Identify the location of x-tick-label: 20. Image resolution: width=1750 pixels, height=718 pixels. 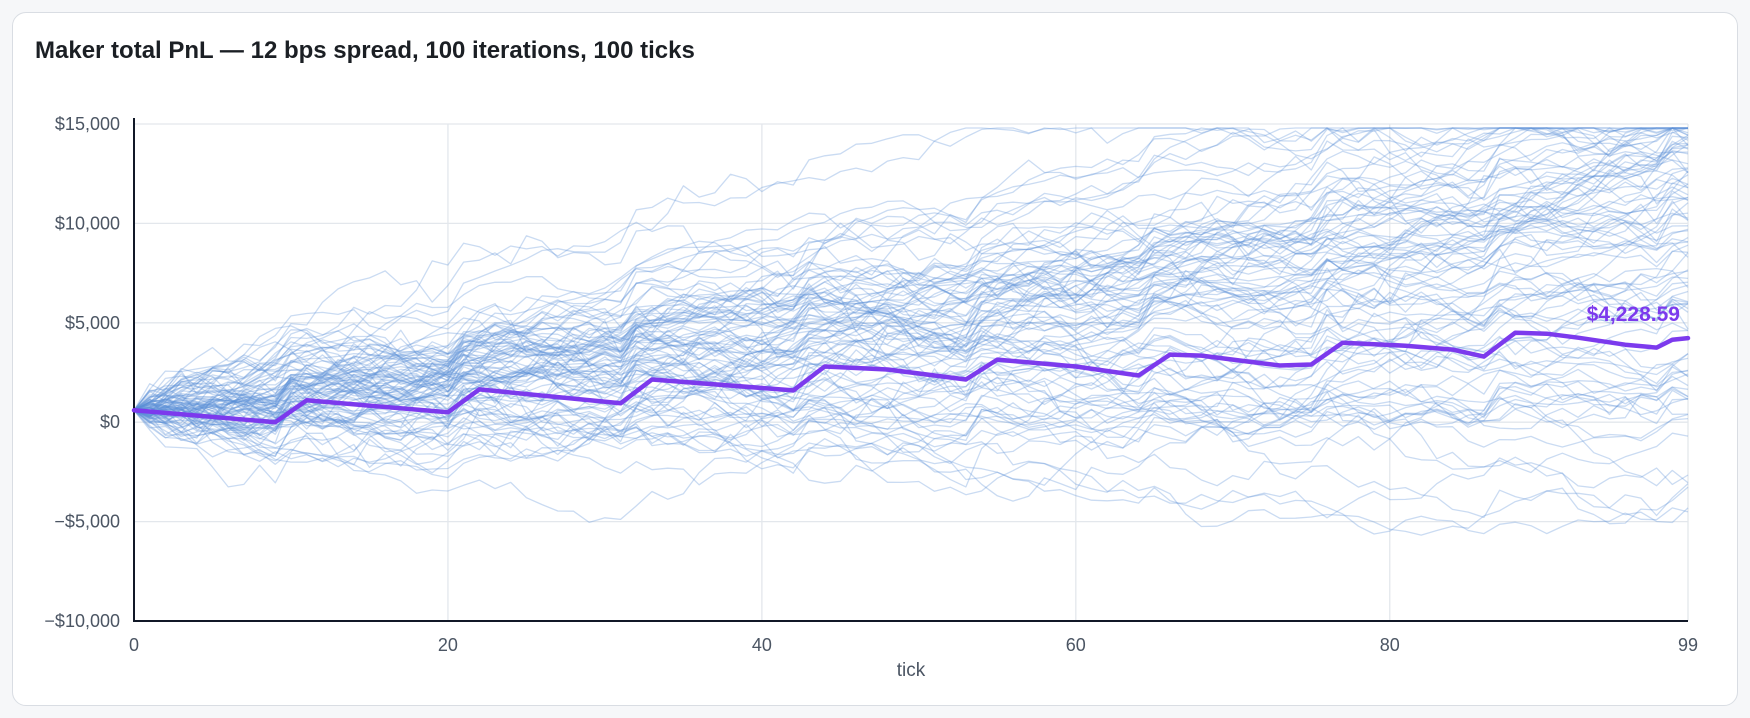
(448, 645).